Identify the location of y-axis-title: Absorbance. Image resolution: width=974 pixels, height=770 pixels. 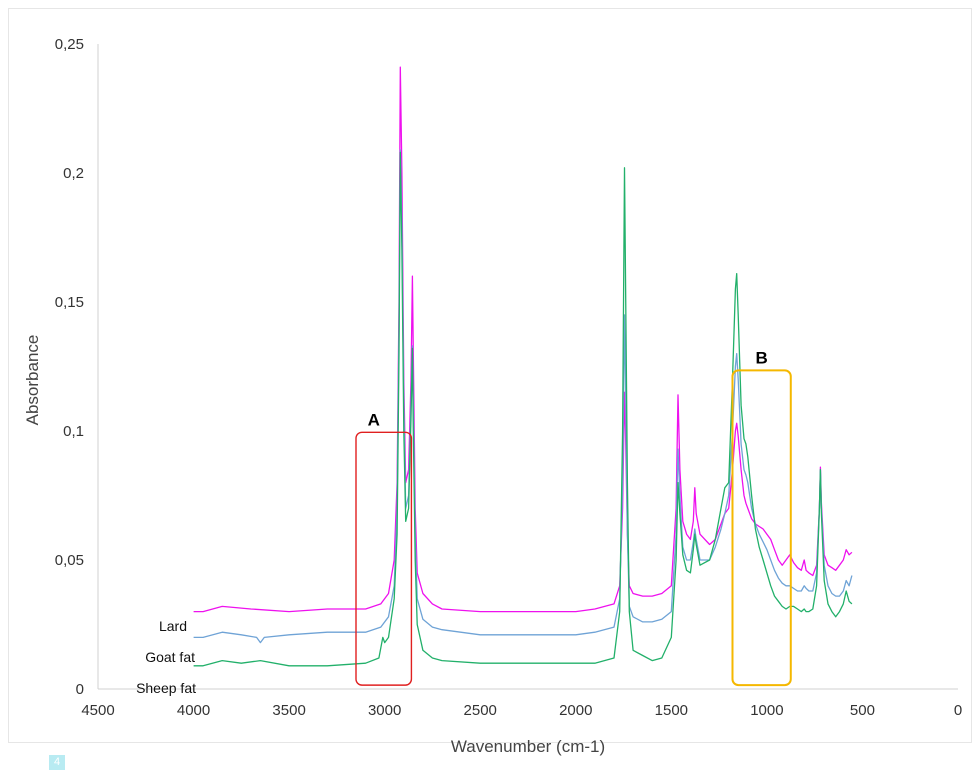
(32, 380).